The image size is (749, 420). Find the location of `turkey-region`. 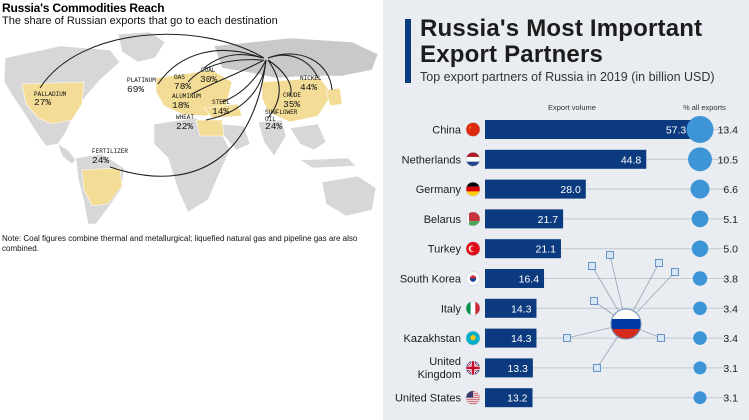

turkey-region is located at coordinates (223, 111).